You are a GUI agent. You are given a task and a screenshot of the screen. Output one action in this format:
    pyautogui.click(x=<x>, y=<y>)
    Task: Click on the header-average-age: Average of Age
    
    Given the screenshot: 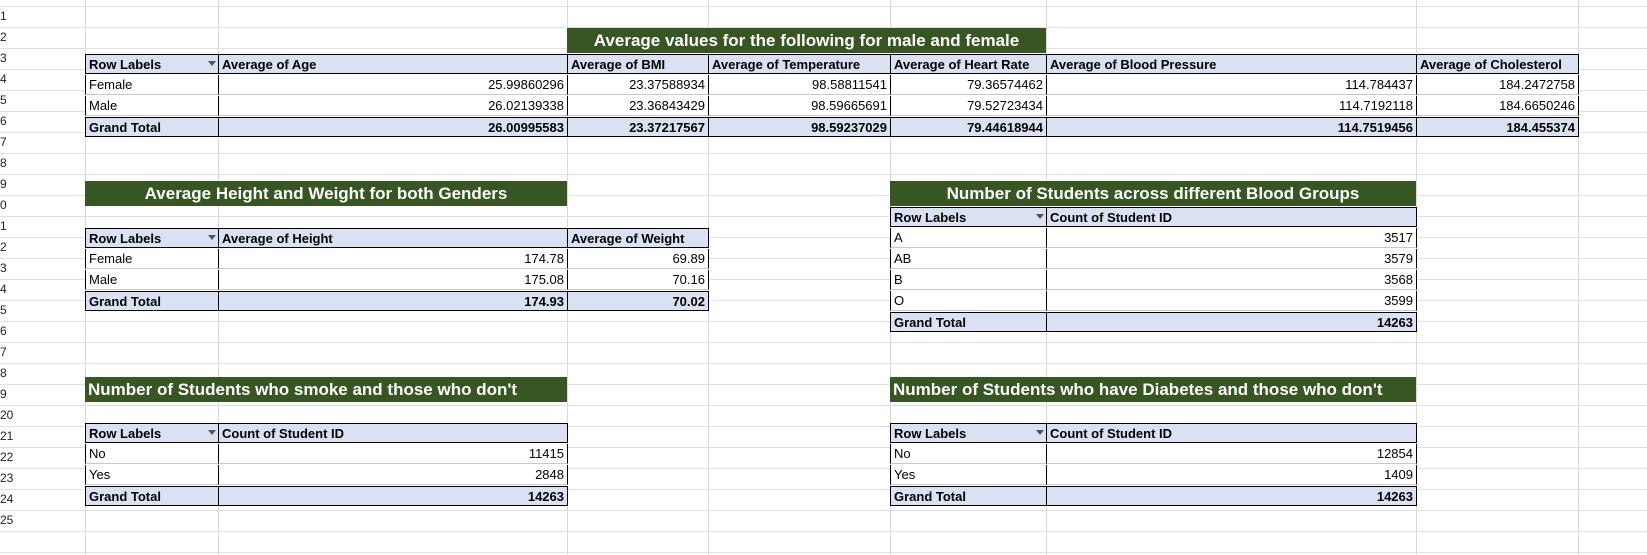 What is the action you would take?
    pyautogui.click(x=393, y=64)
    